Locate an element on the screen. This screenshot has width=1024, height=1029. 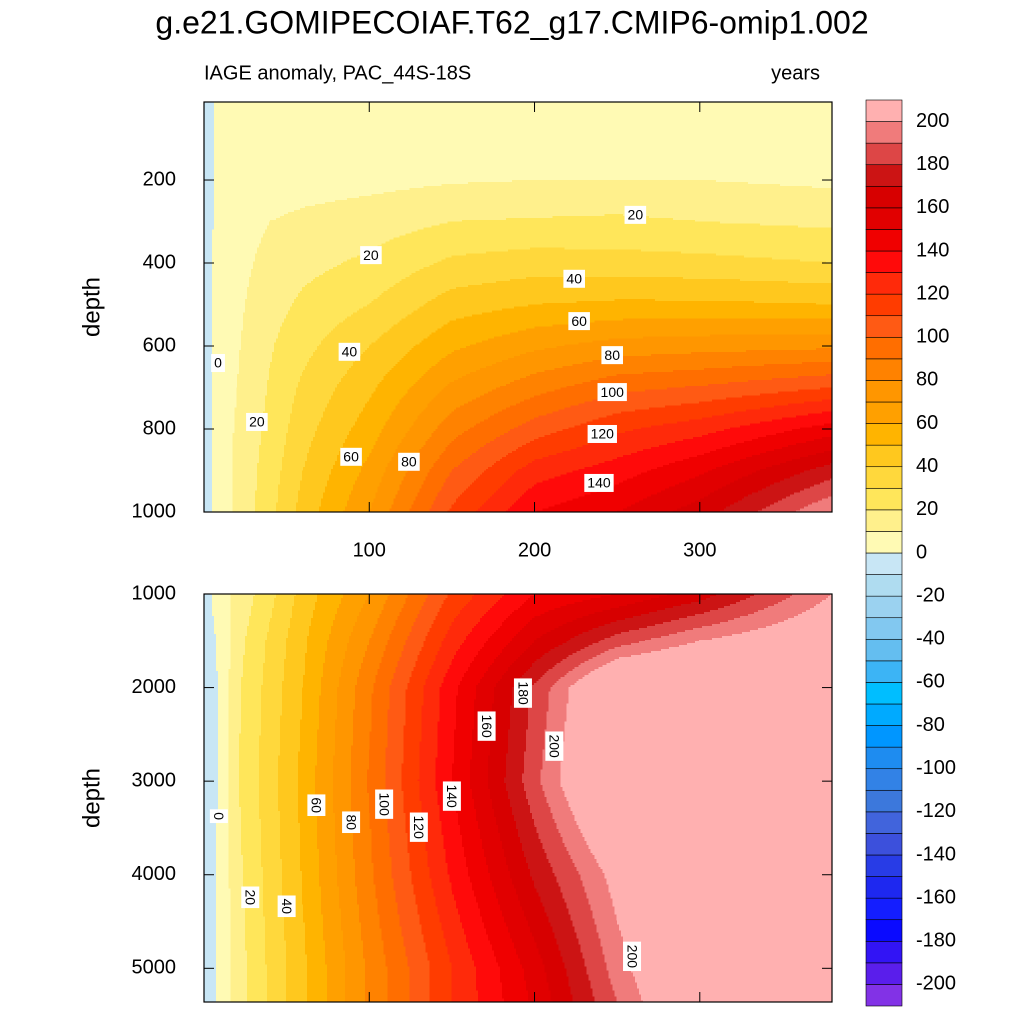
contour-label-text: 0 is located at coordinates (218, 363).